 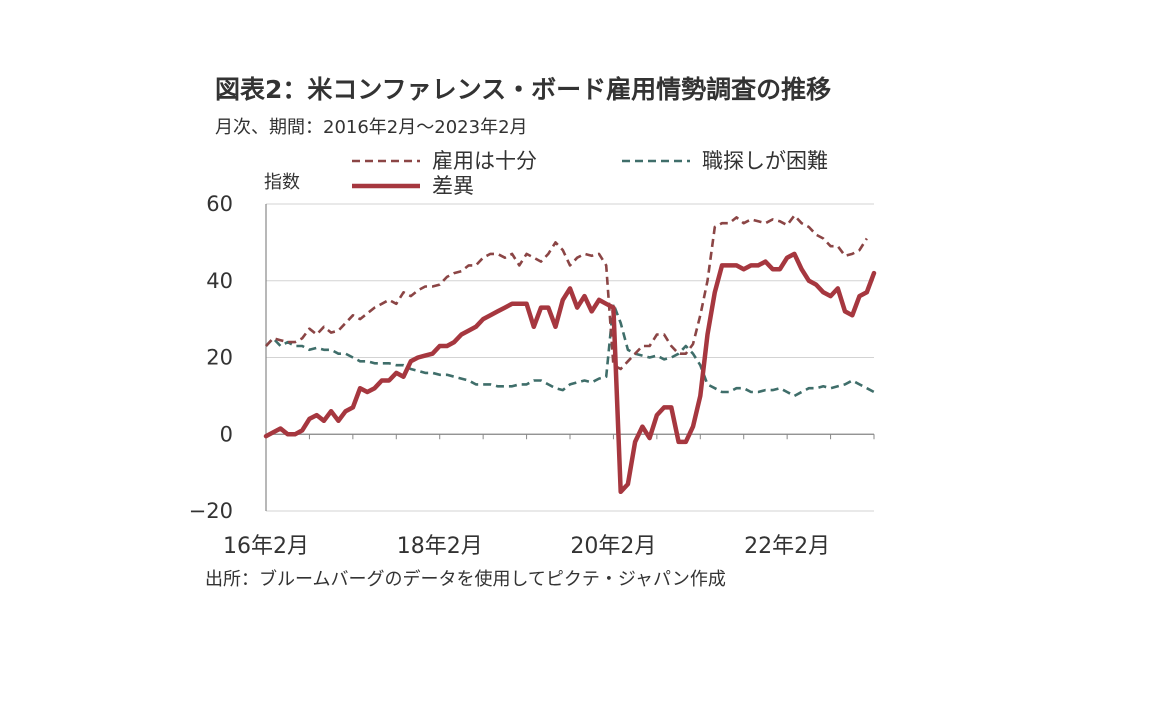 I want to click on chart-subtitle: 月次、期間：2016年2月～2023年2月, so click(x=371, y=127).